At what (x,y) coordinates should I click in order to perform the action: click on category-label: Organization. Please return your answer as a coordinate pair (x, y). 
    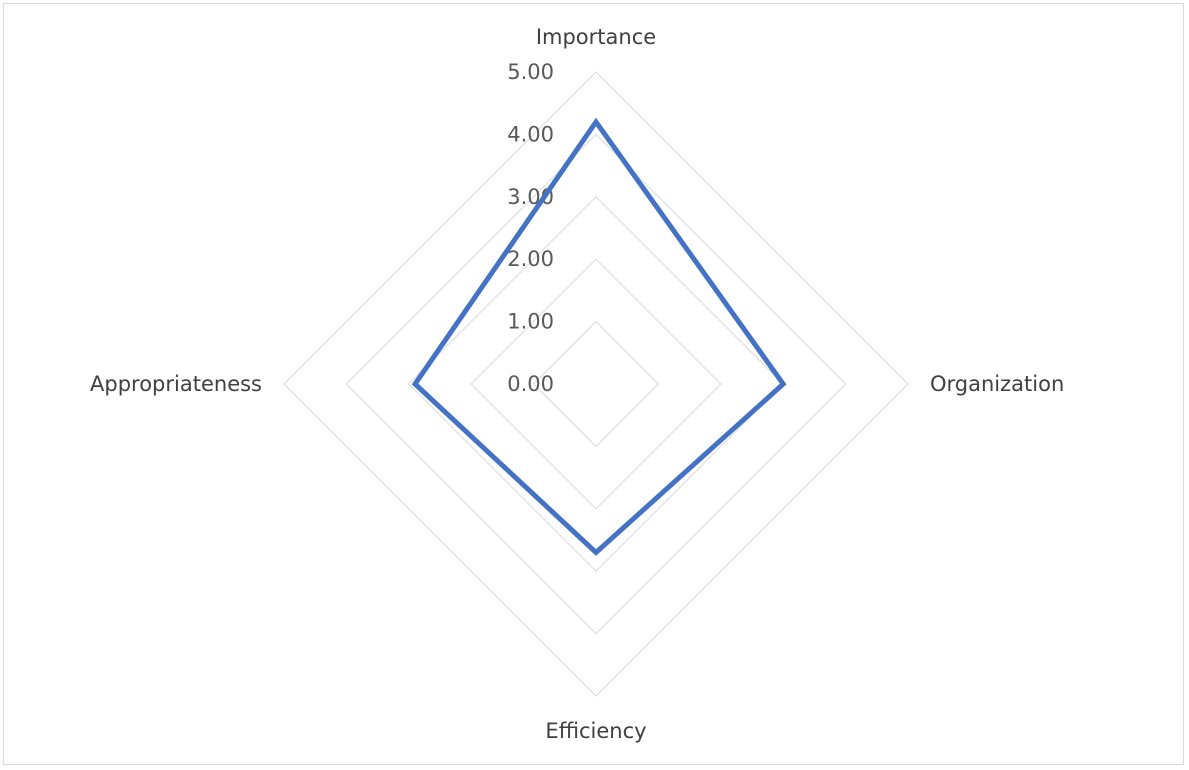
    Looking at the image, I should click on (997, 384).